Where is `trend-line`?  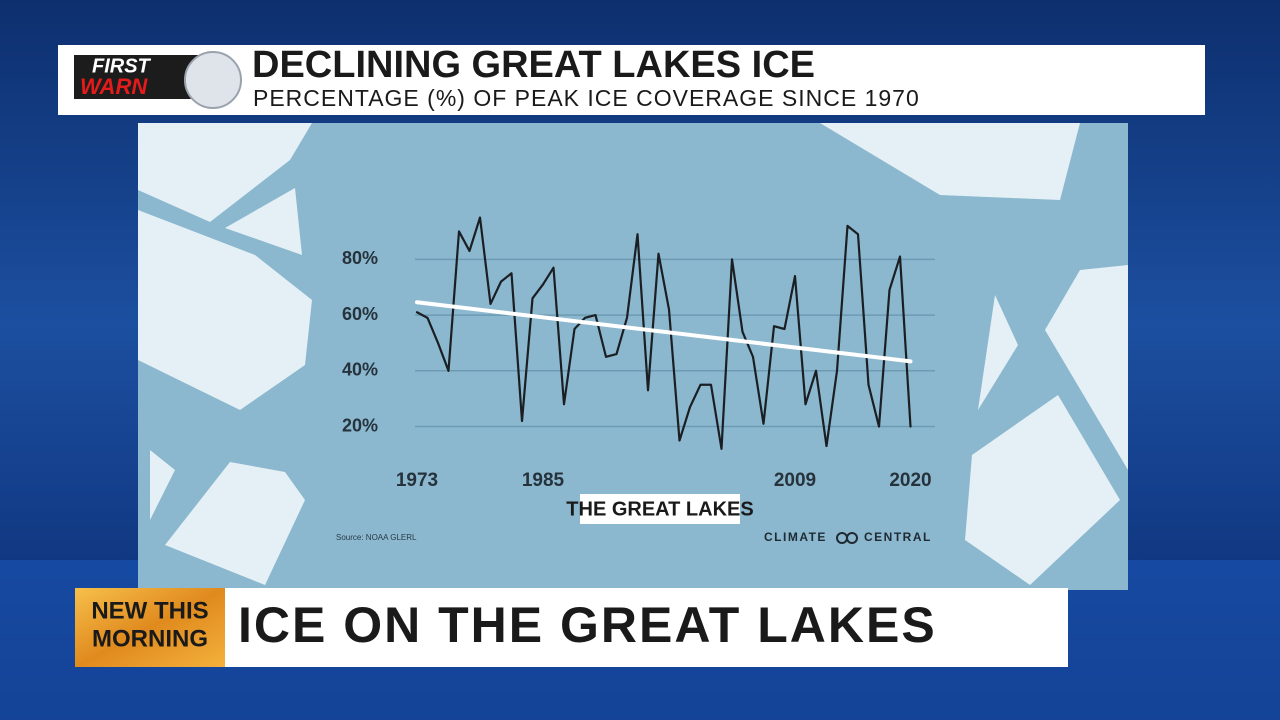
trend-line is located at coordinates (664, 332).